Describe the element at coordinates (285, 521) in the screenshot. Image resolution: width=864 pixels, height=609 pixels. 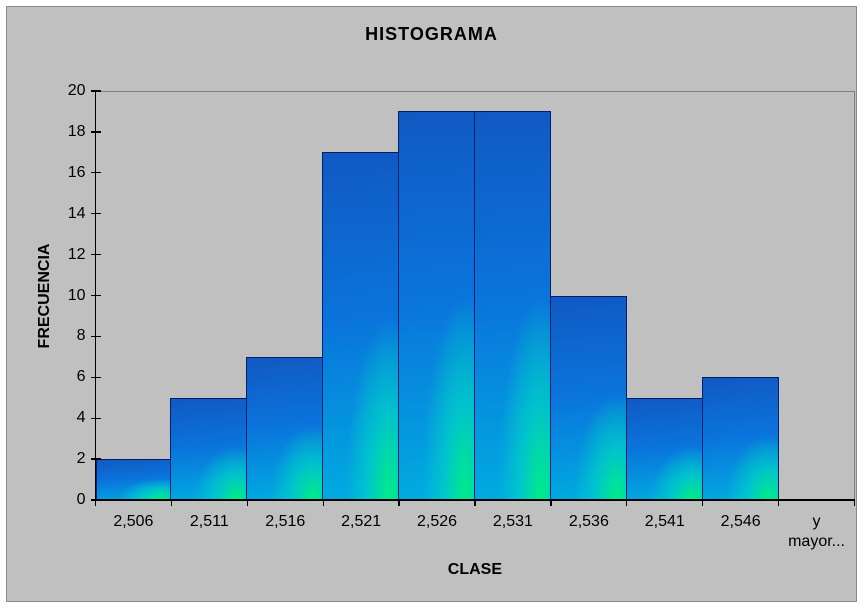
I see `x-tick-label: 2,516` at that location.